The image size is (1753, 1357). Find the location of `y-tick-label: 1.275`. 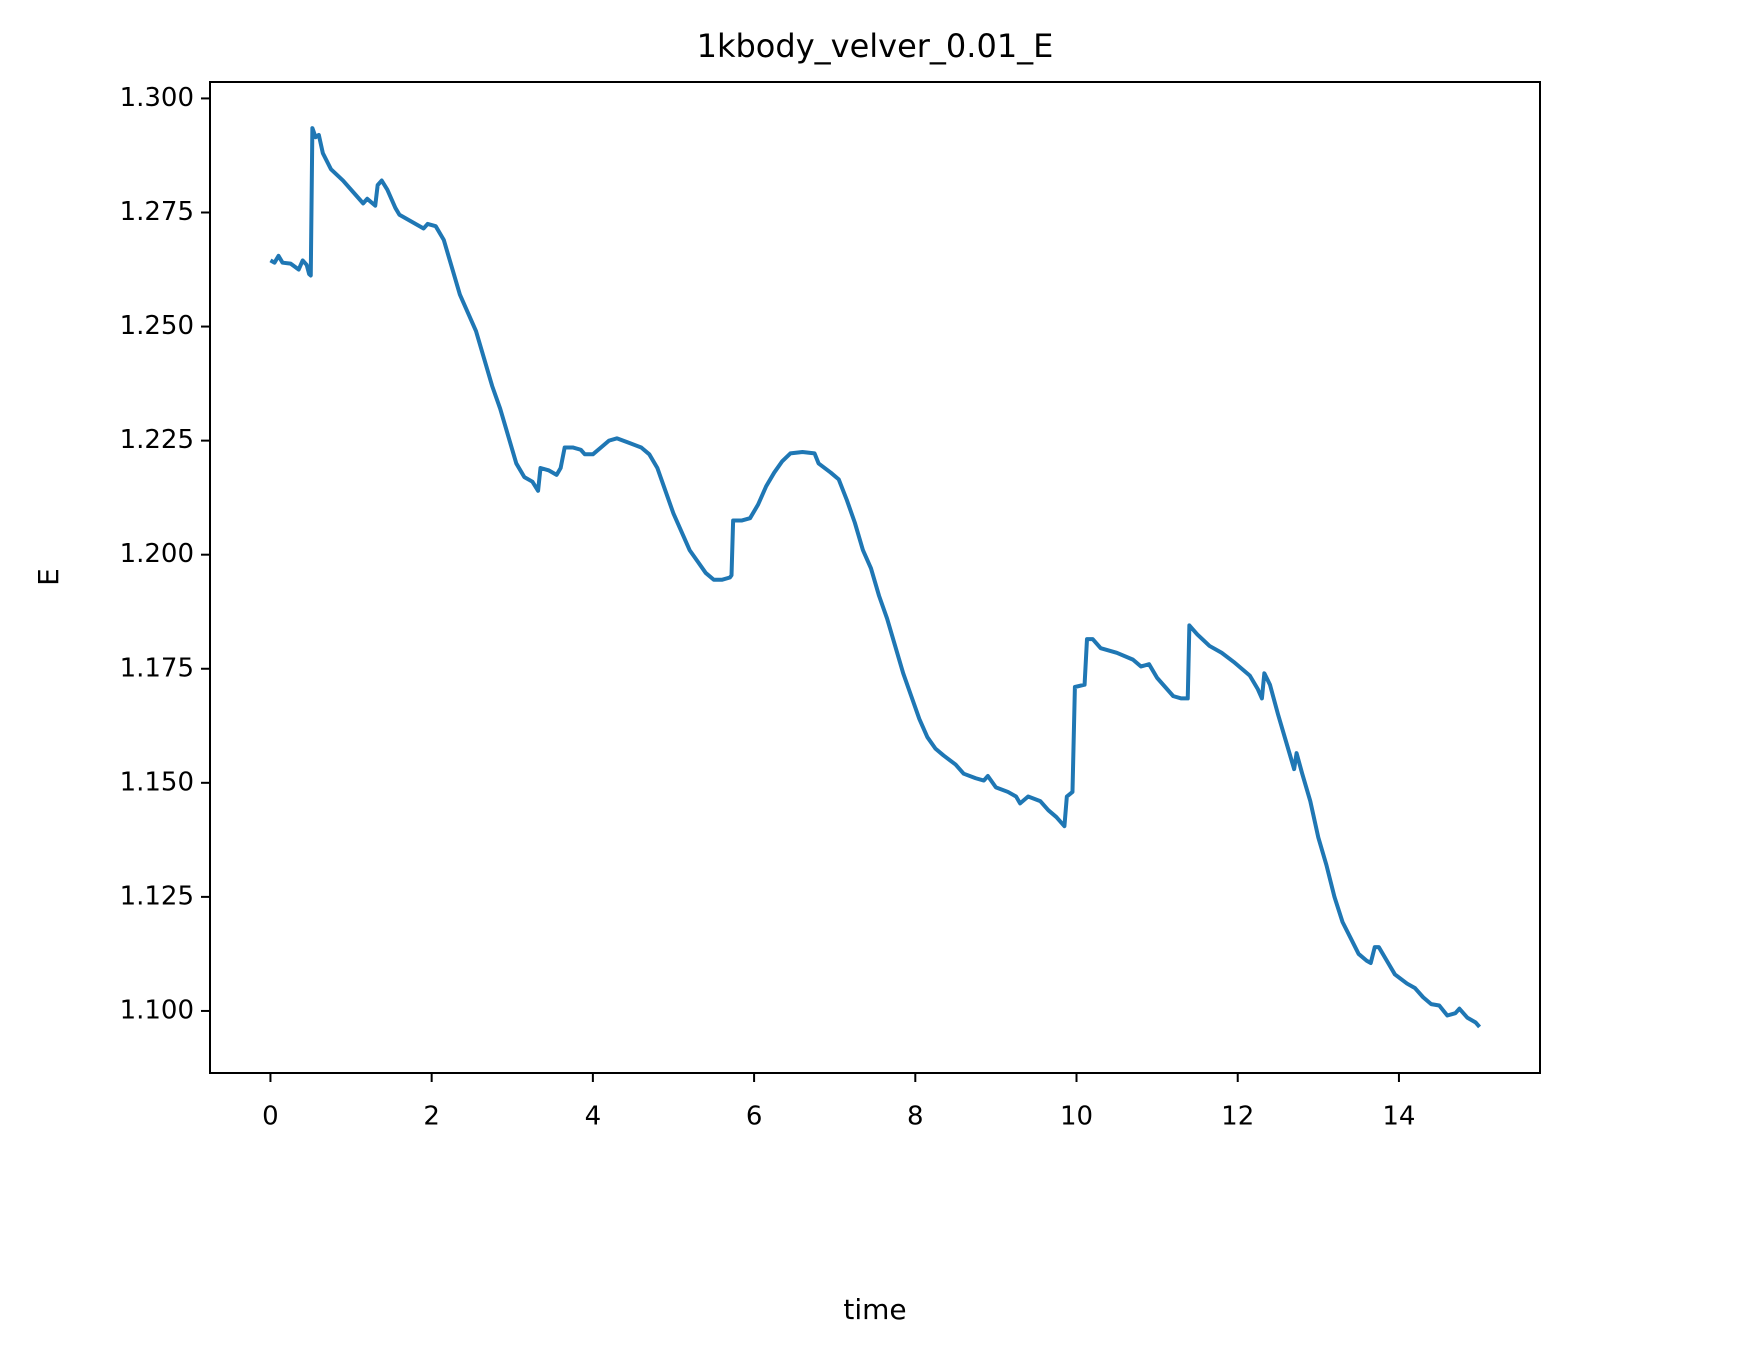

y-tick-label: 1.275 is located at coordinates (157, 212).